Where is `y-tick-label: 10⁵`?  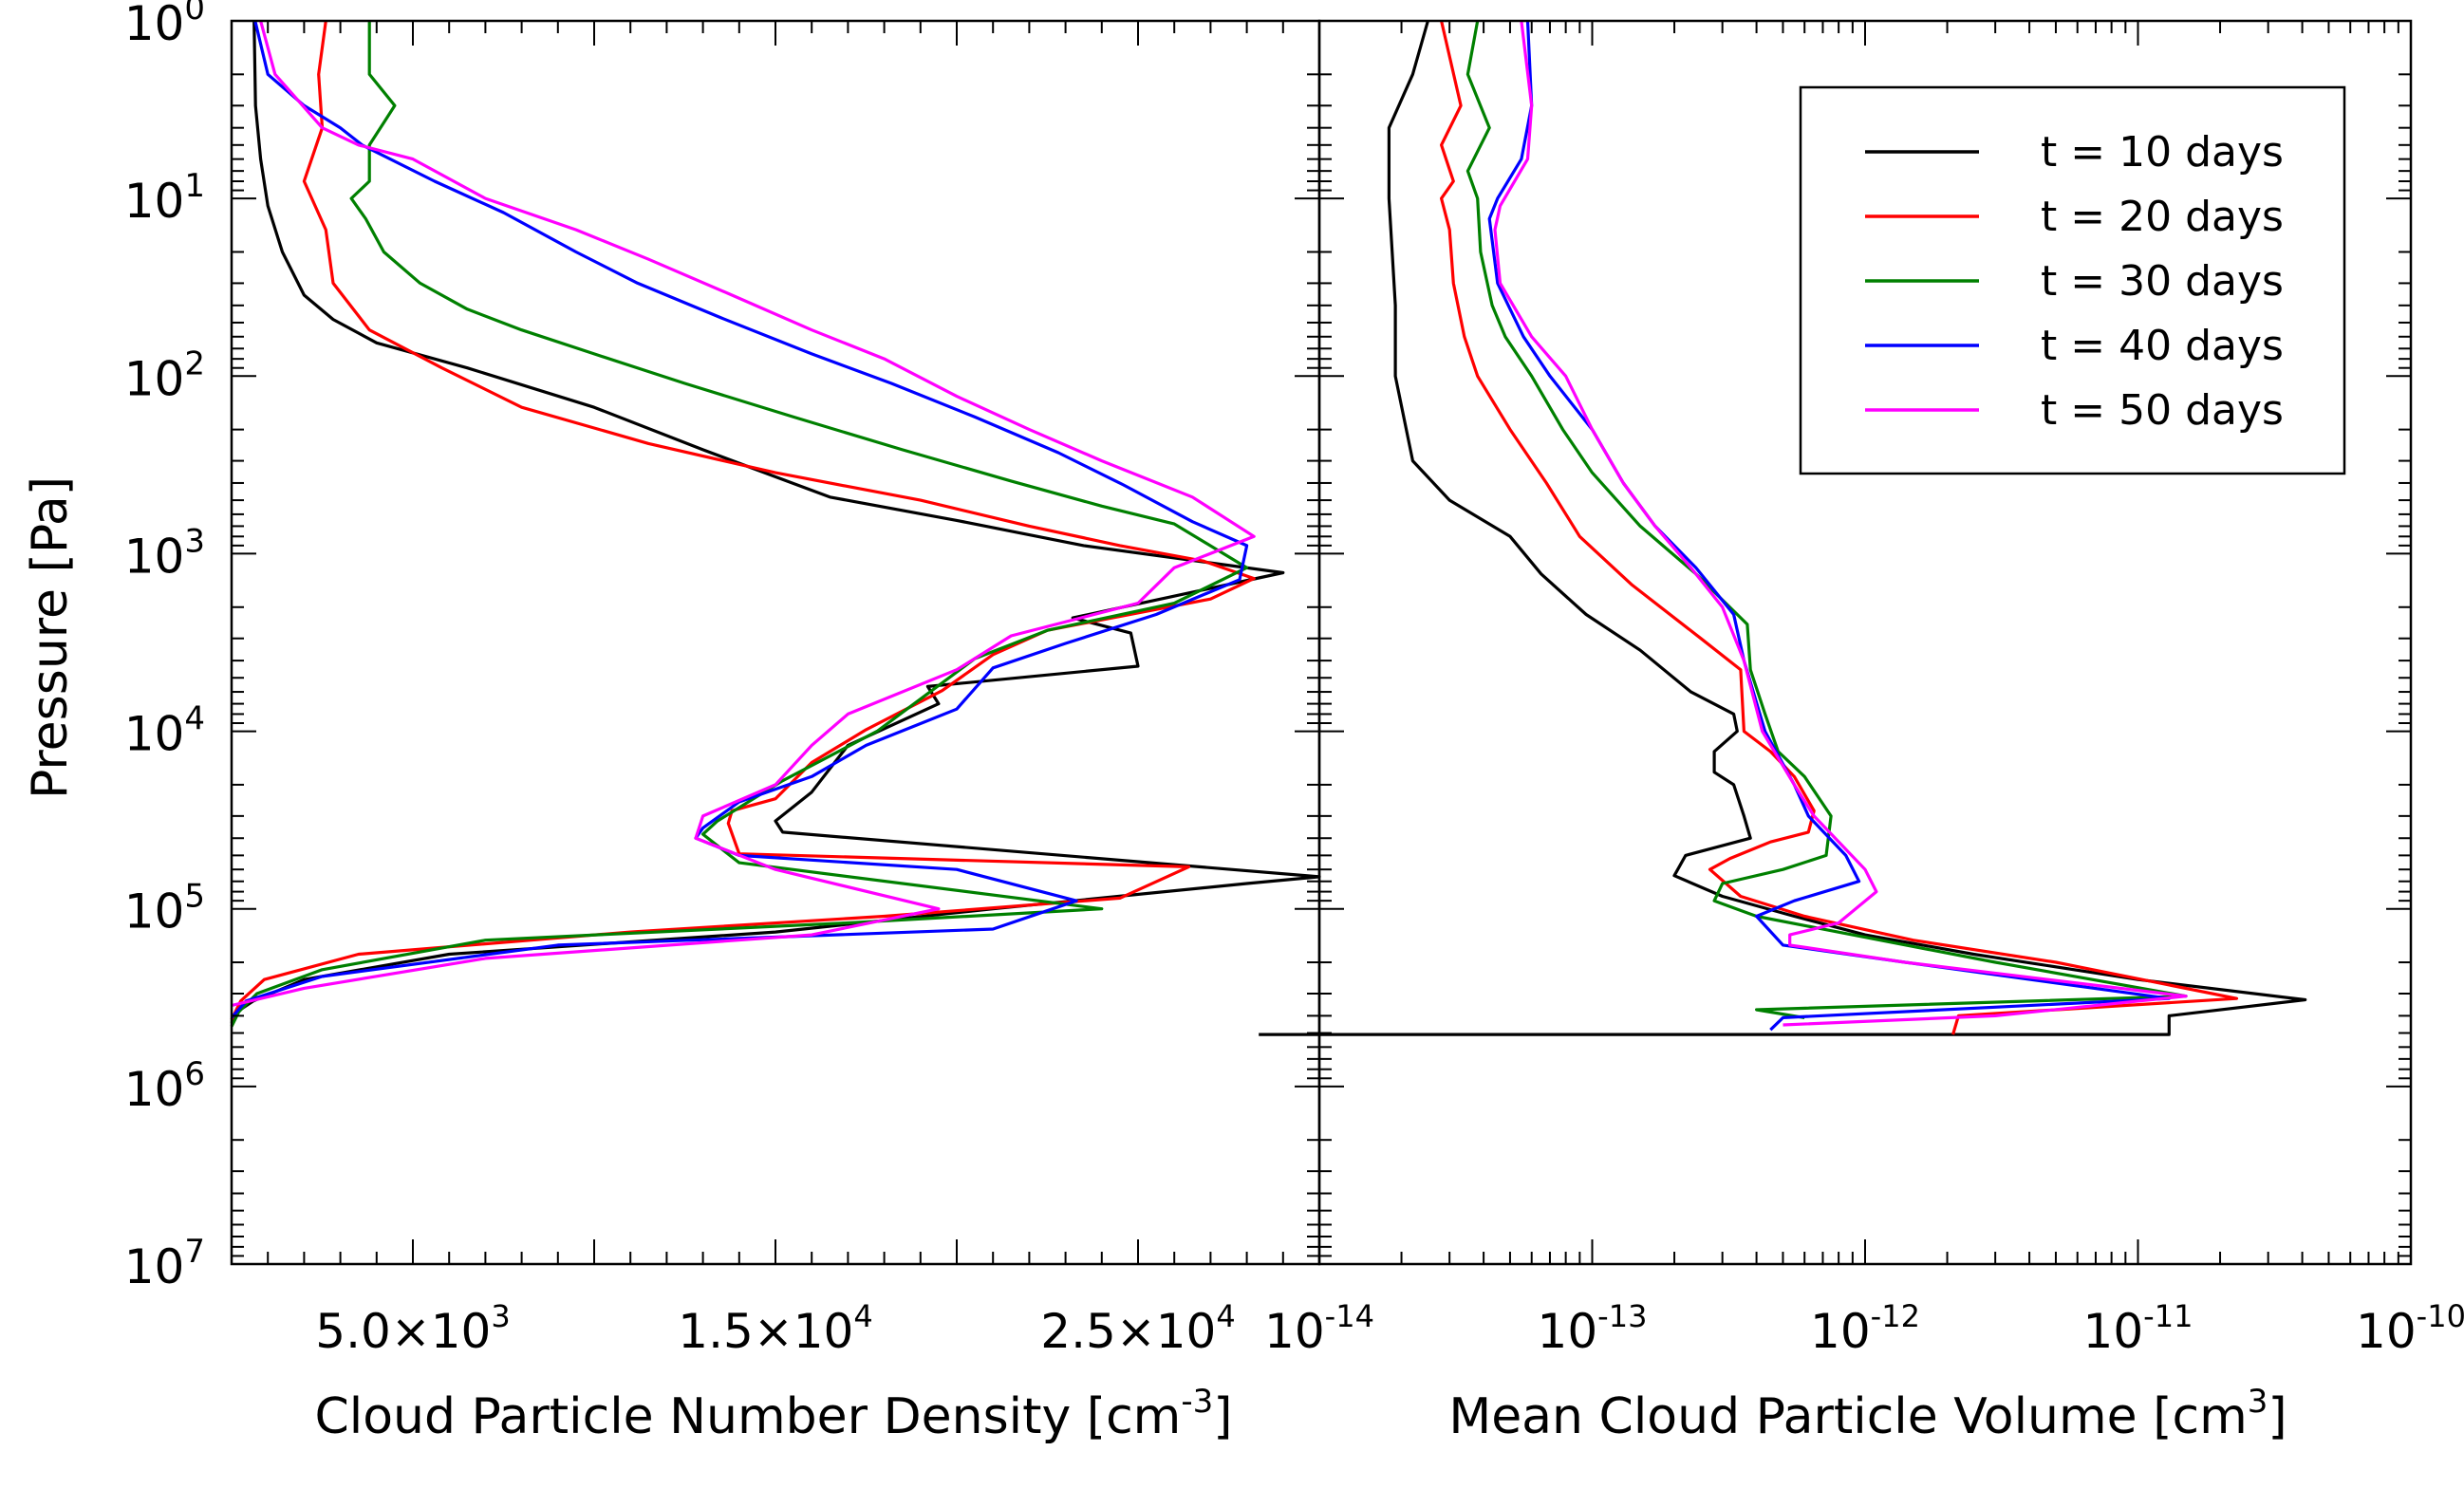
y-tick-label: 10⁵ is located at coordinates (164, 909).